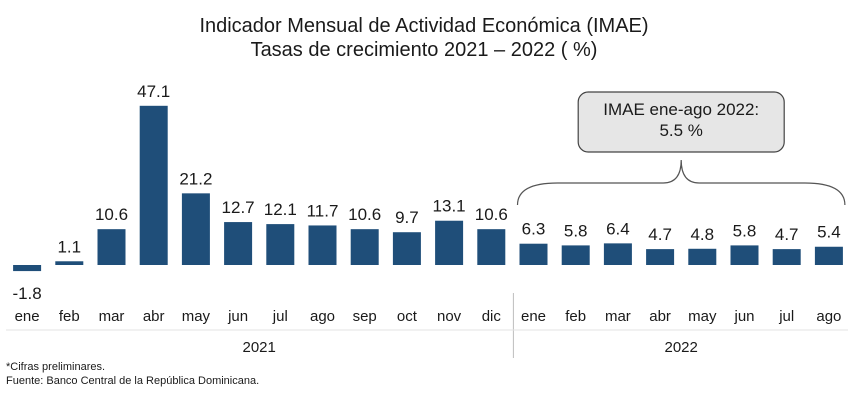  Describe the element at coordinates (407, 316) in the screenshot. I see `x-tick-label: oct` at that location.